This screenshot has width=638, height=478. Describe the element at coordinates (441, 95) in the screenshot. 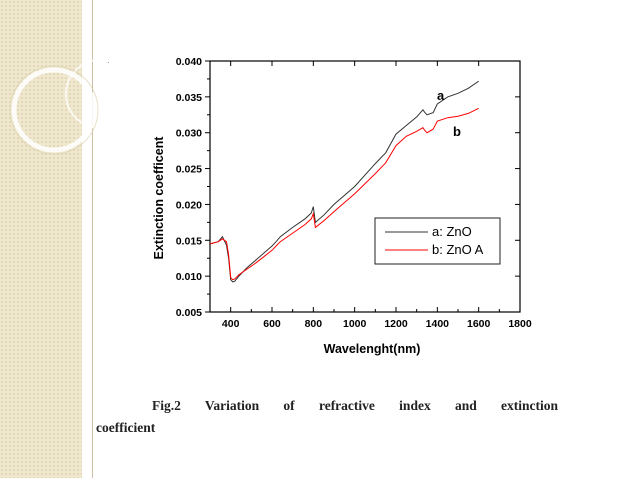

I see `series-a-annotation: a` at that location.